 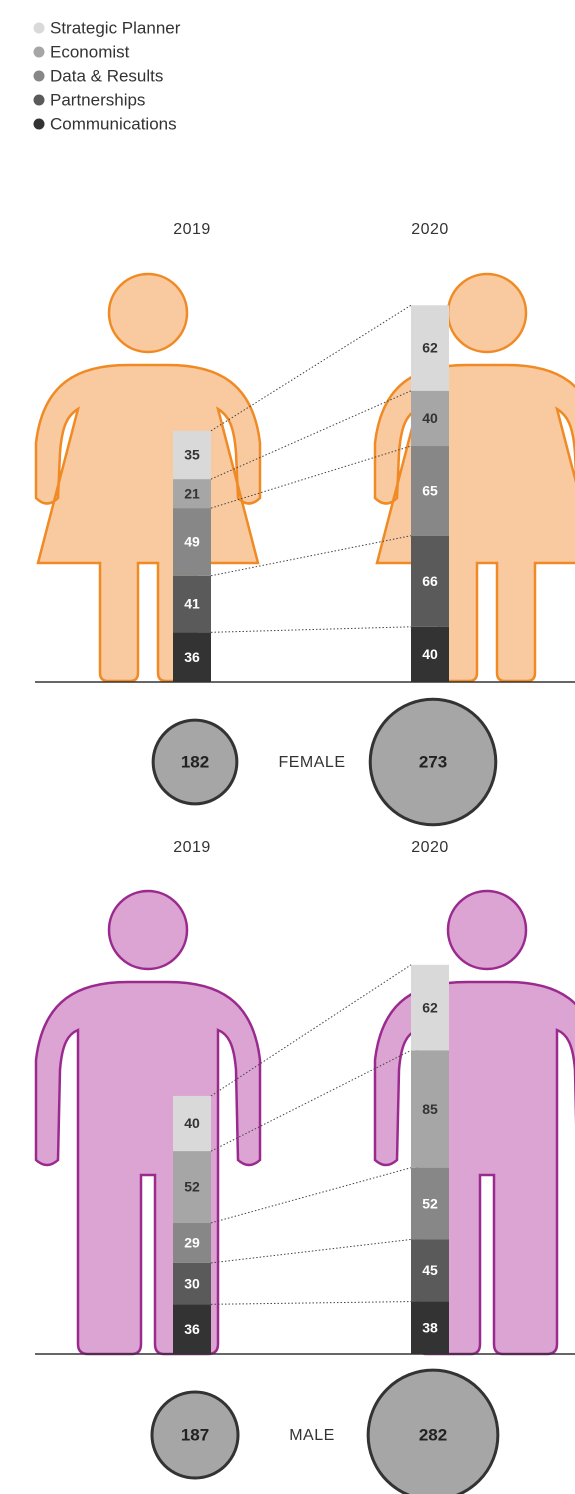 I want to click on segment-label: 66, so click(x=430, y=581).